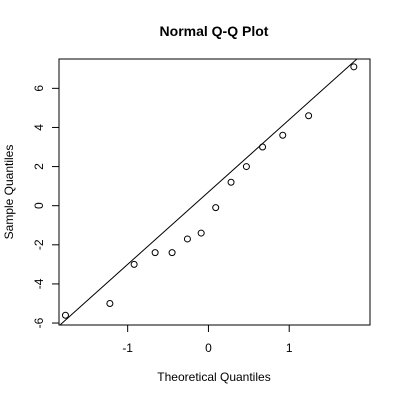 The image size is (400, 400). I want to click on y-tick-label: 0, so click(39, 205).